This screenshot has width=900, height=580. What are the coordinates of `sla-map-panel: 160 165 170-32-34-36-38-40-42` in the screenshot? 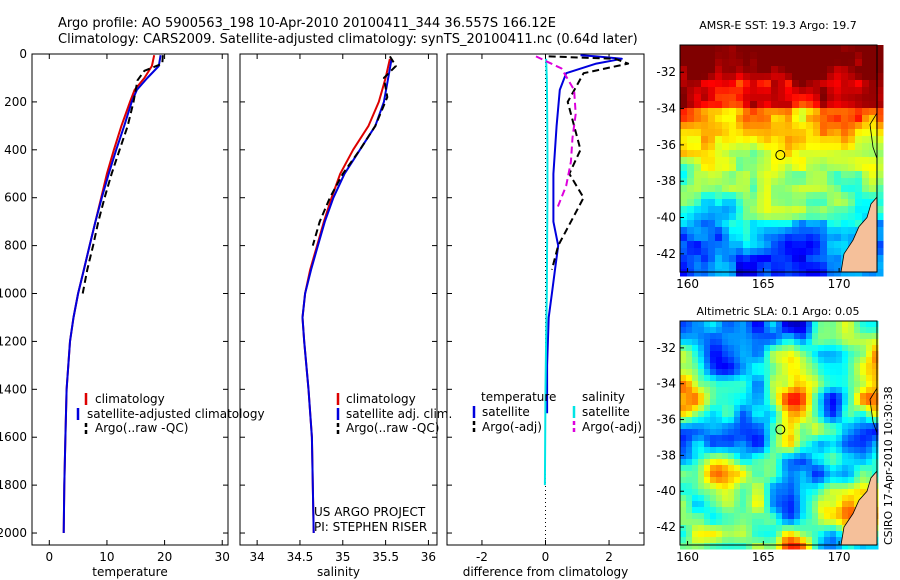 It's located at (767, 442).